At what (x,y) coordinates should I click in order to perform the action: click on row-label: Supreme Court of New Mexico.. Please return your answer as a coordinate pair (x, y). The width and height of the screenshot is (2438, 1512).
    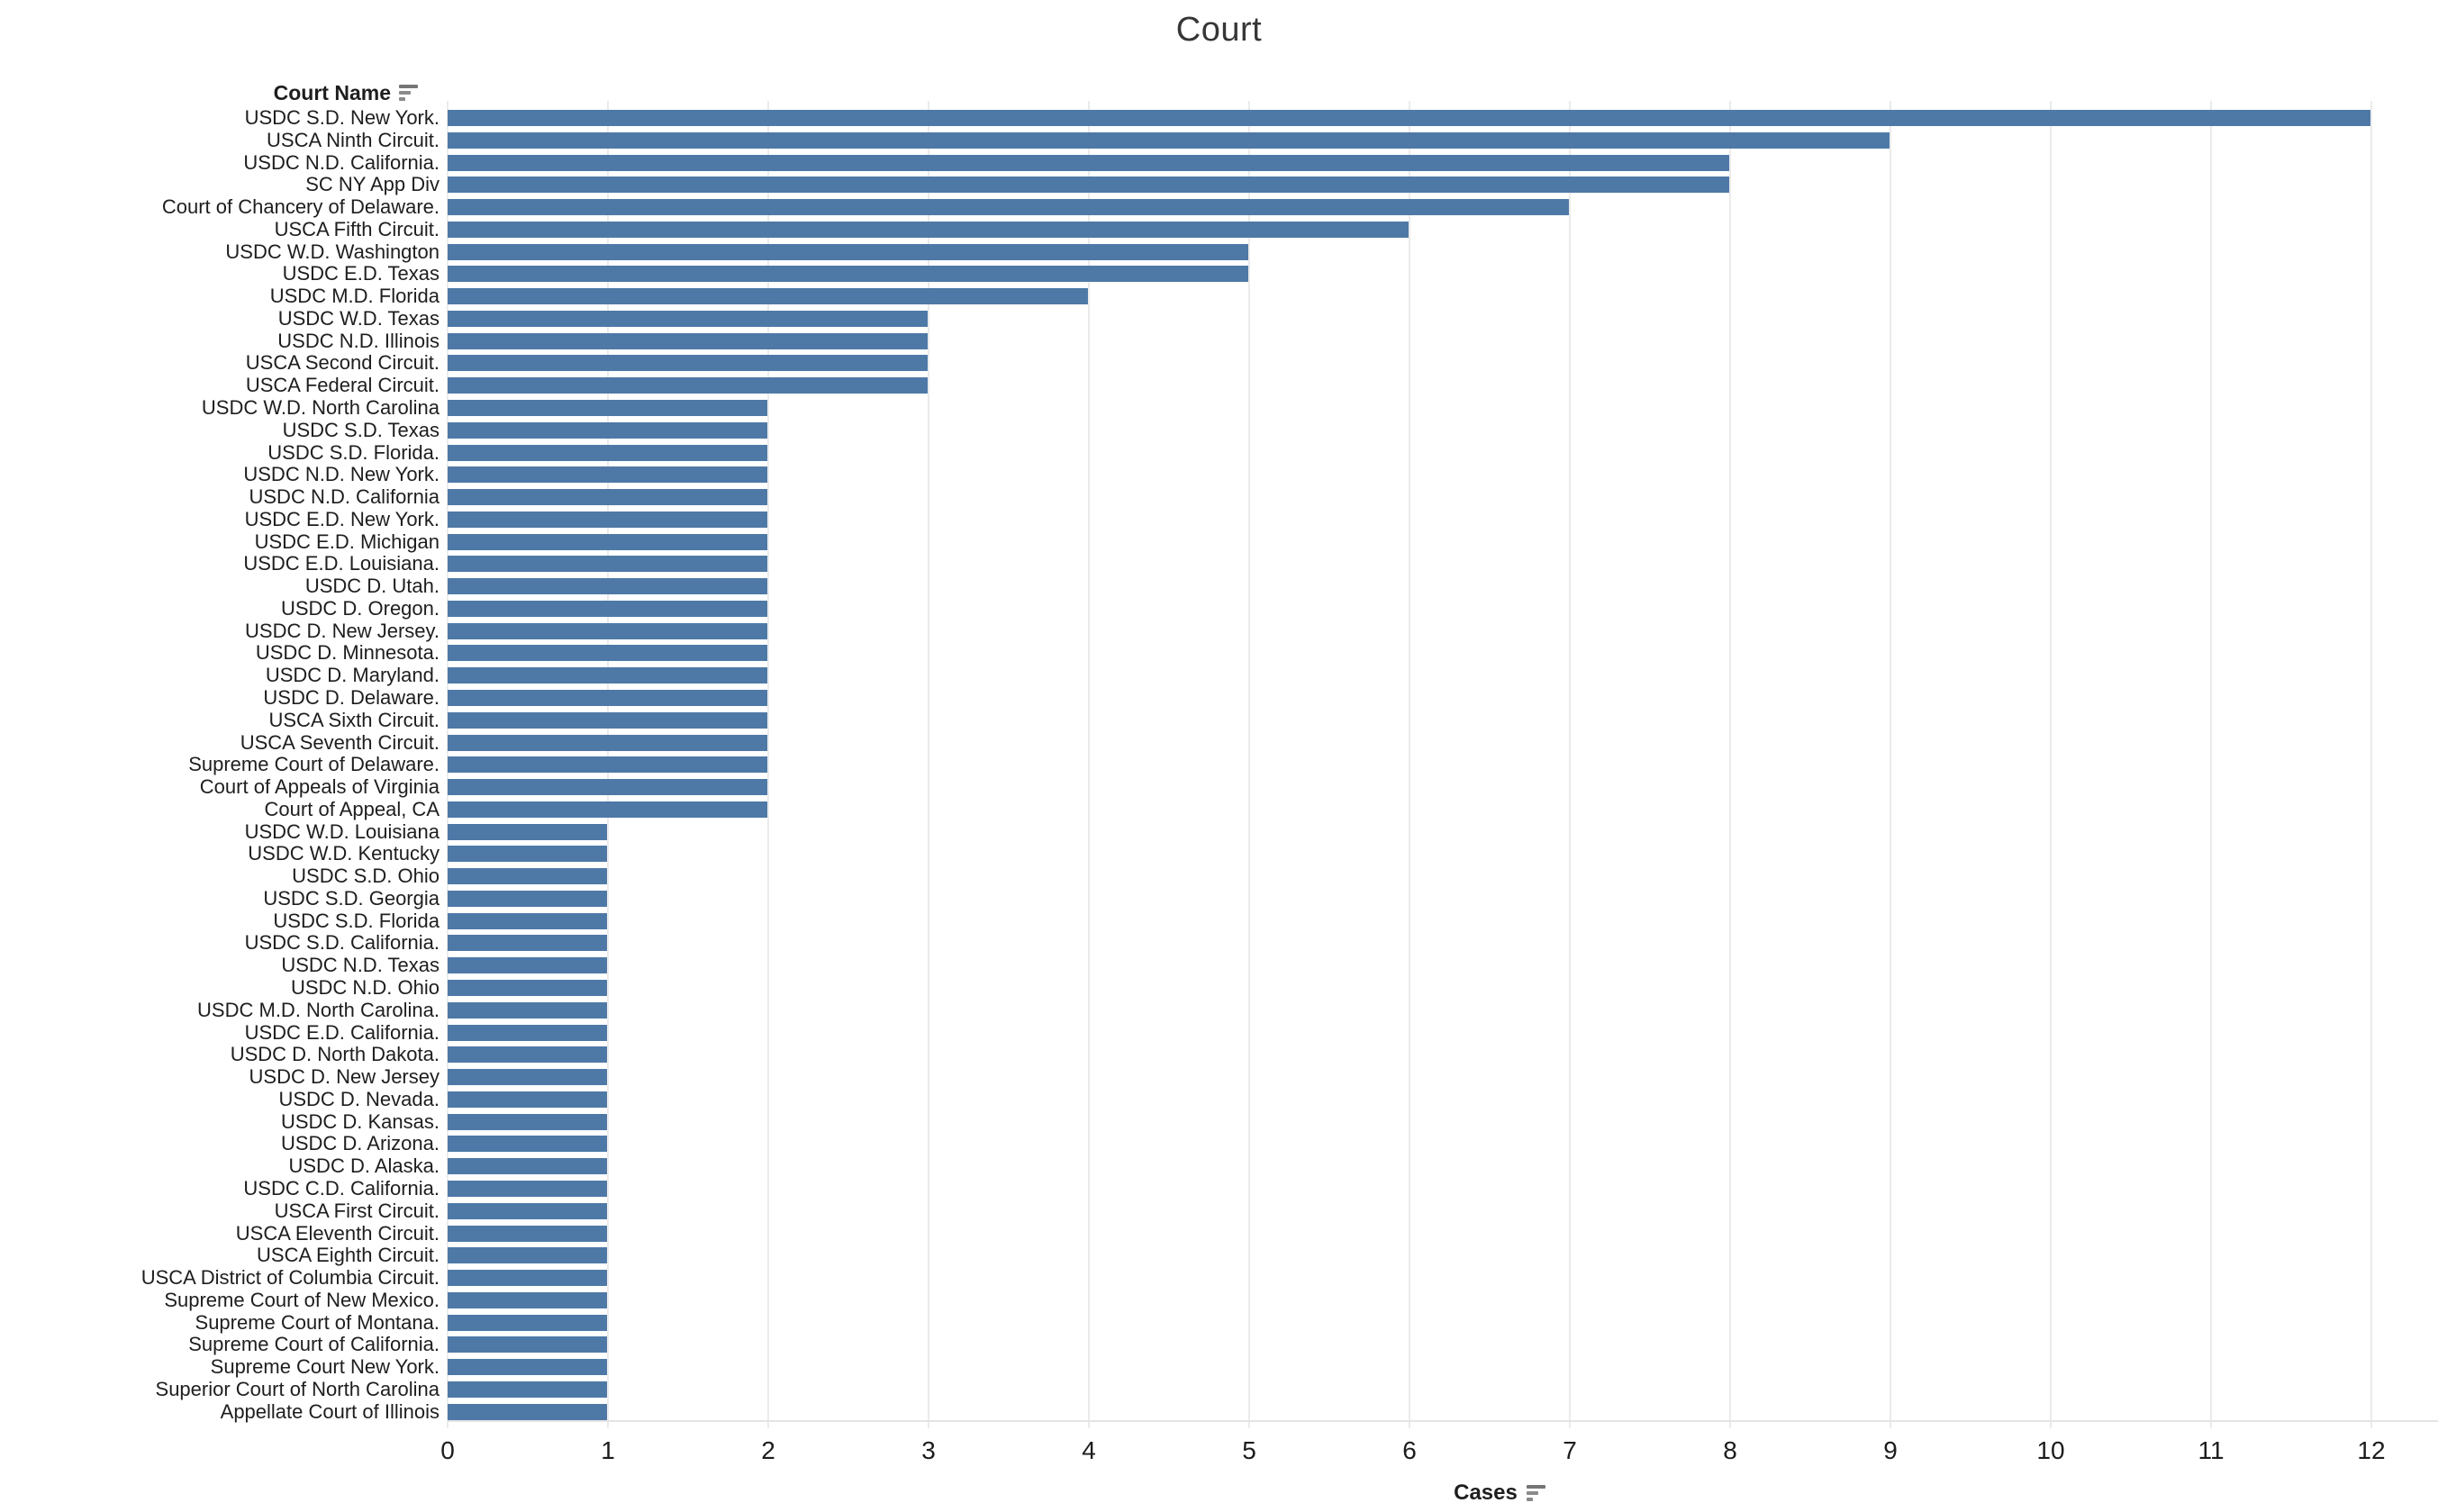
    Looking at the image, I should click on (302, 1299).